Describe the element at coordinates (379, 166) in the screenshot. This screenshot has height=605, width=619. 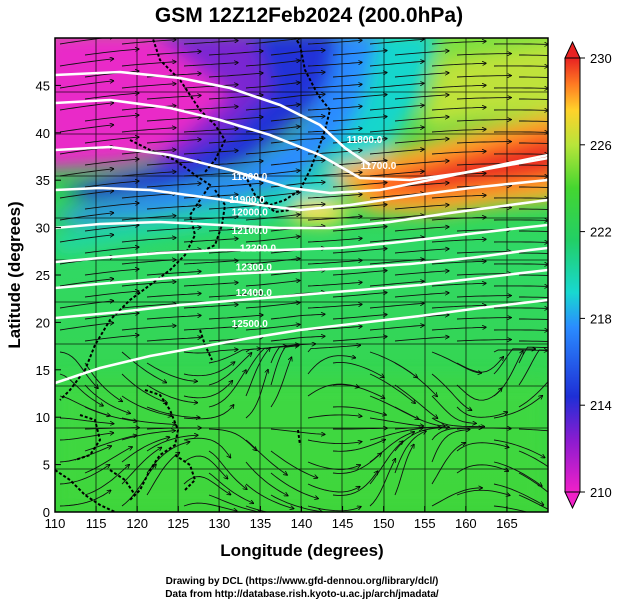
I see `contour-label: 11700.0` at that location.